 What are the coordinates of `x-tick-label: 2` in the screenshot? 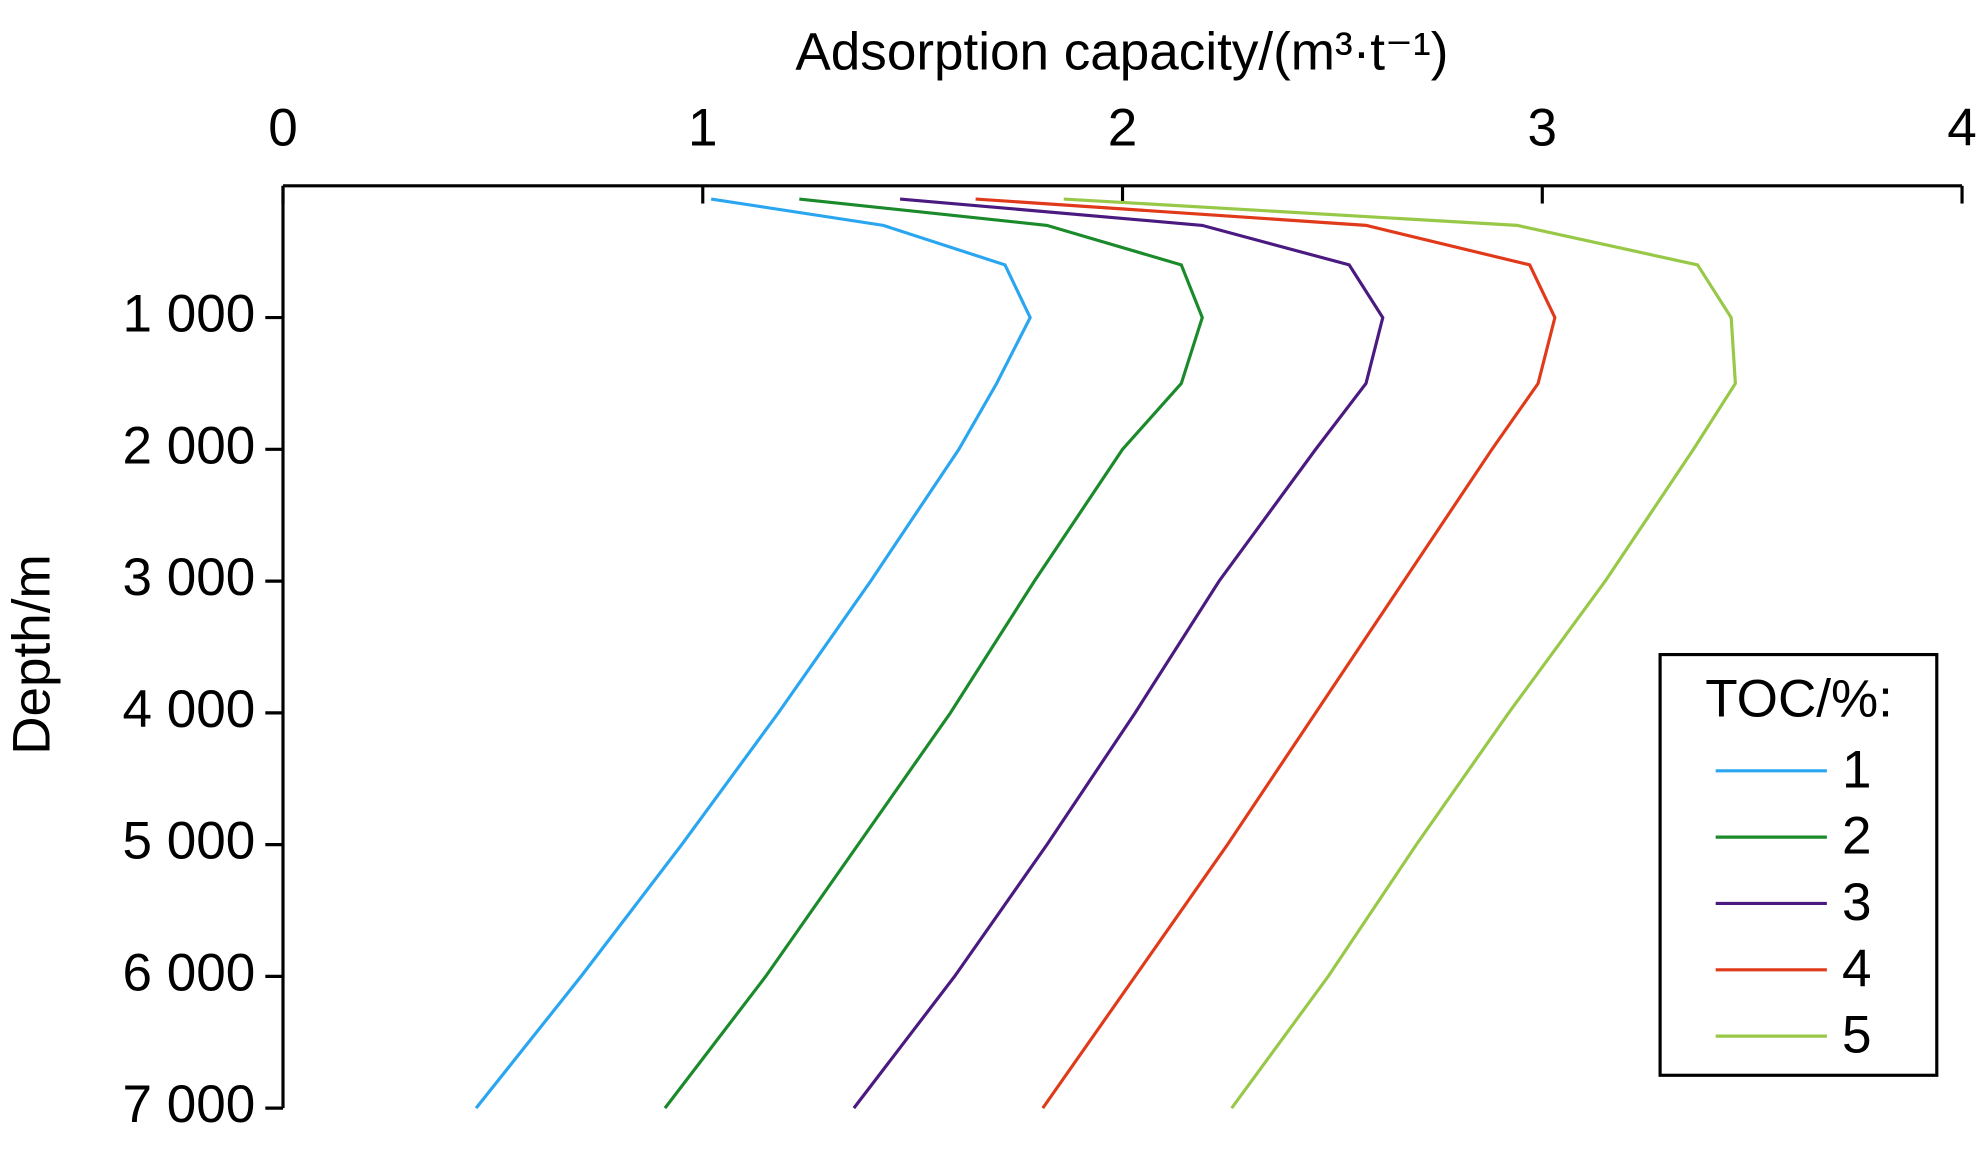 It's located at (1123, 128).